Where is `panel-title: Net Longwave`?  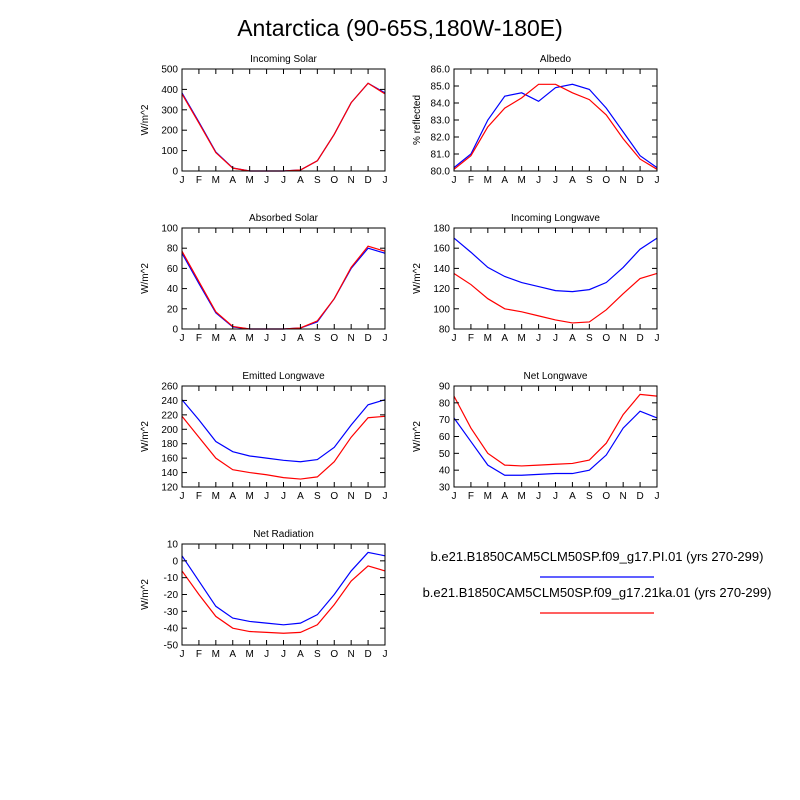 panel-title: Net Longwave is located at coordinates (556, 376).